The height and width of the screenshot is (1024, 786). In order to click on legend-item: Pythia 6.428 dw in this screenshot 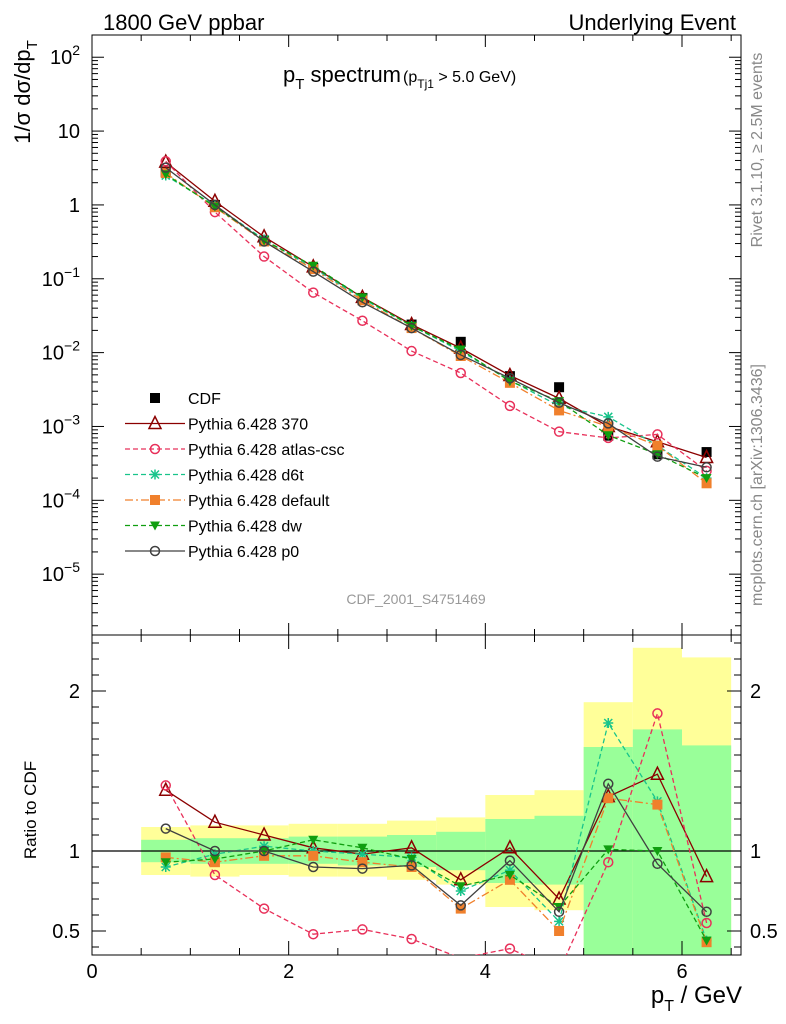, I will do `click(213, 527)`.